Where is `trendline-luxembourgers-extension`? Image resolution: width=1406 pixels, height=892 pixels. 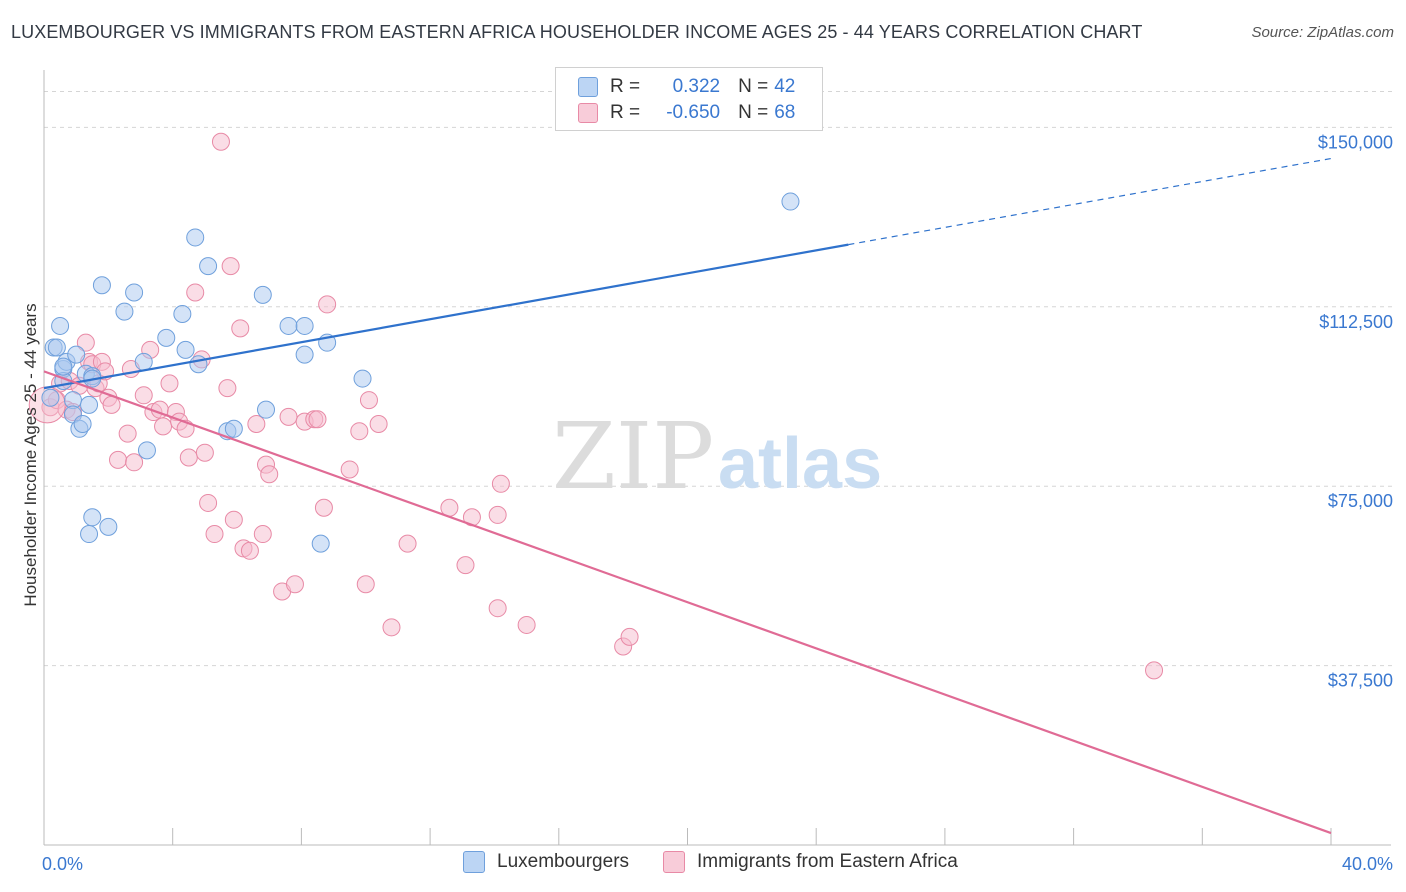 trendline-luxembourgers-extension is located at coordinates (1090, 201).